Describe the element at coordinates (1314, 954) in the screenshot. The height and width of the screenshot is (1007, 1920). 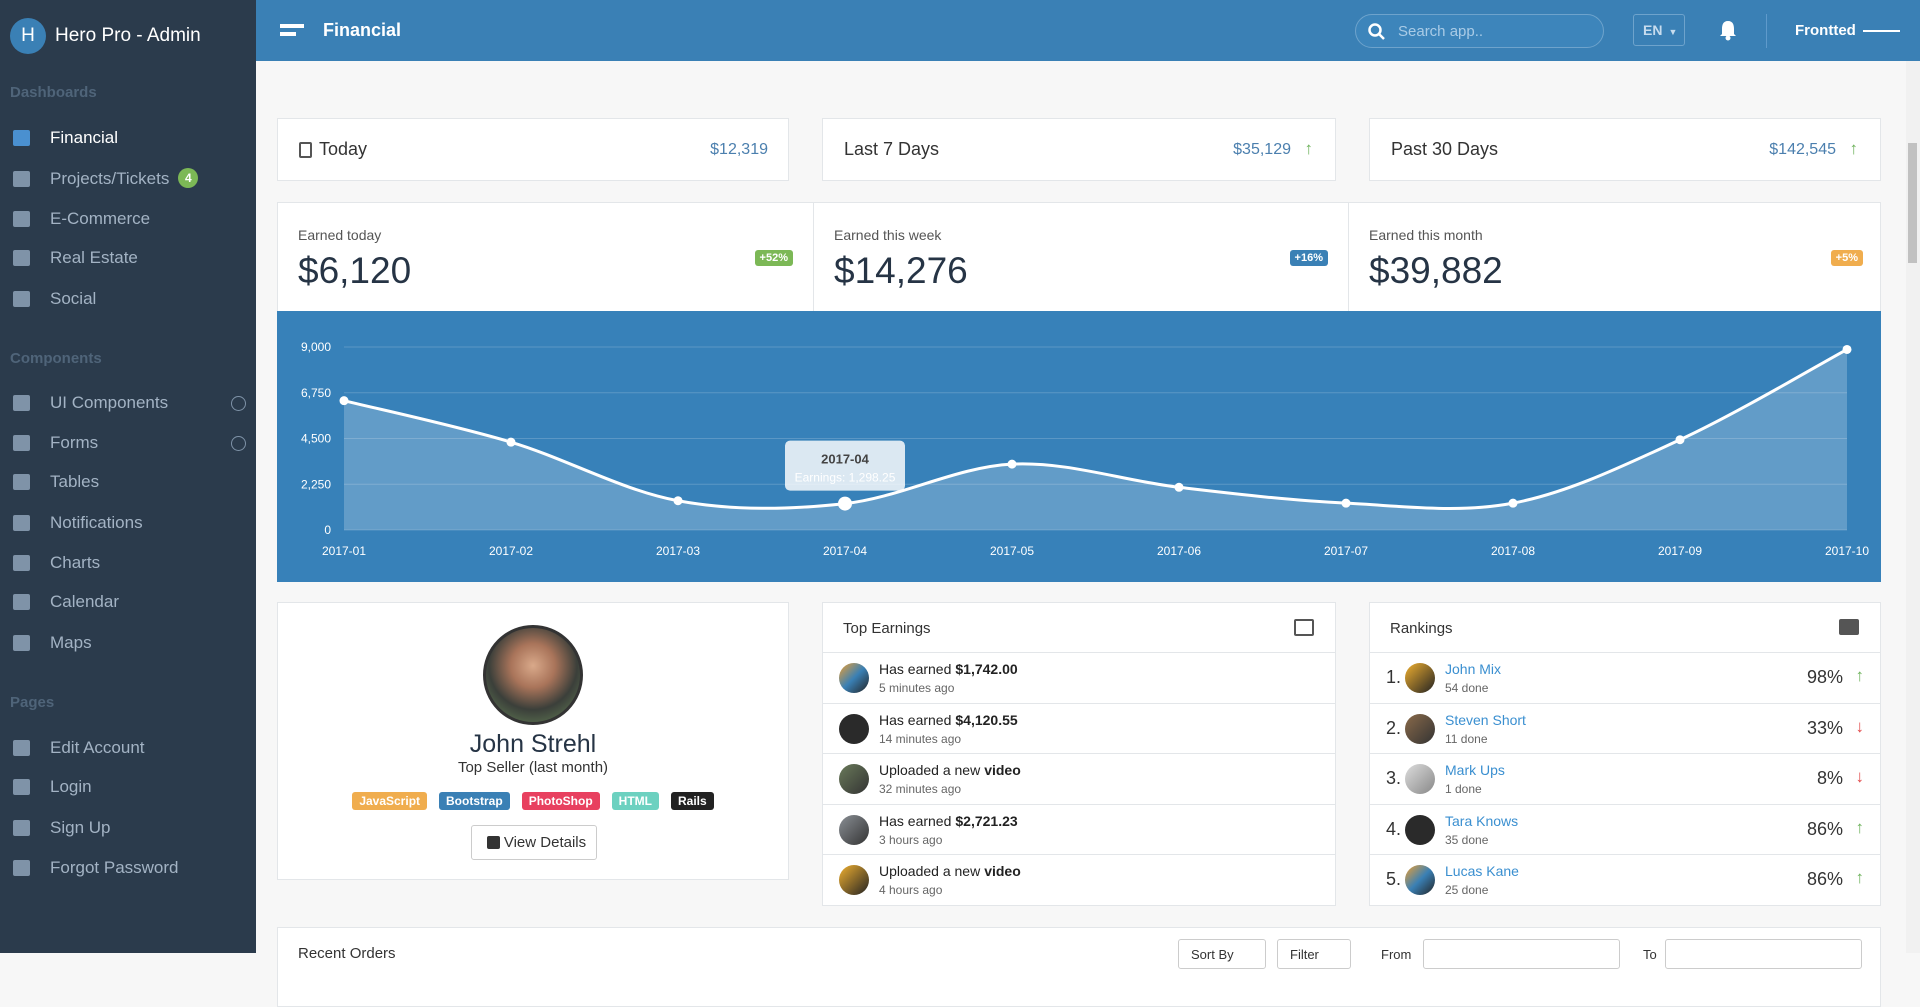
I see `filter-button: Filter` at that location.